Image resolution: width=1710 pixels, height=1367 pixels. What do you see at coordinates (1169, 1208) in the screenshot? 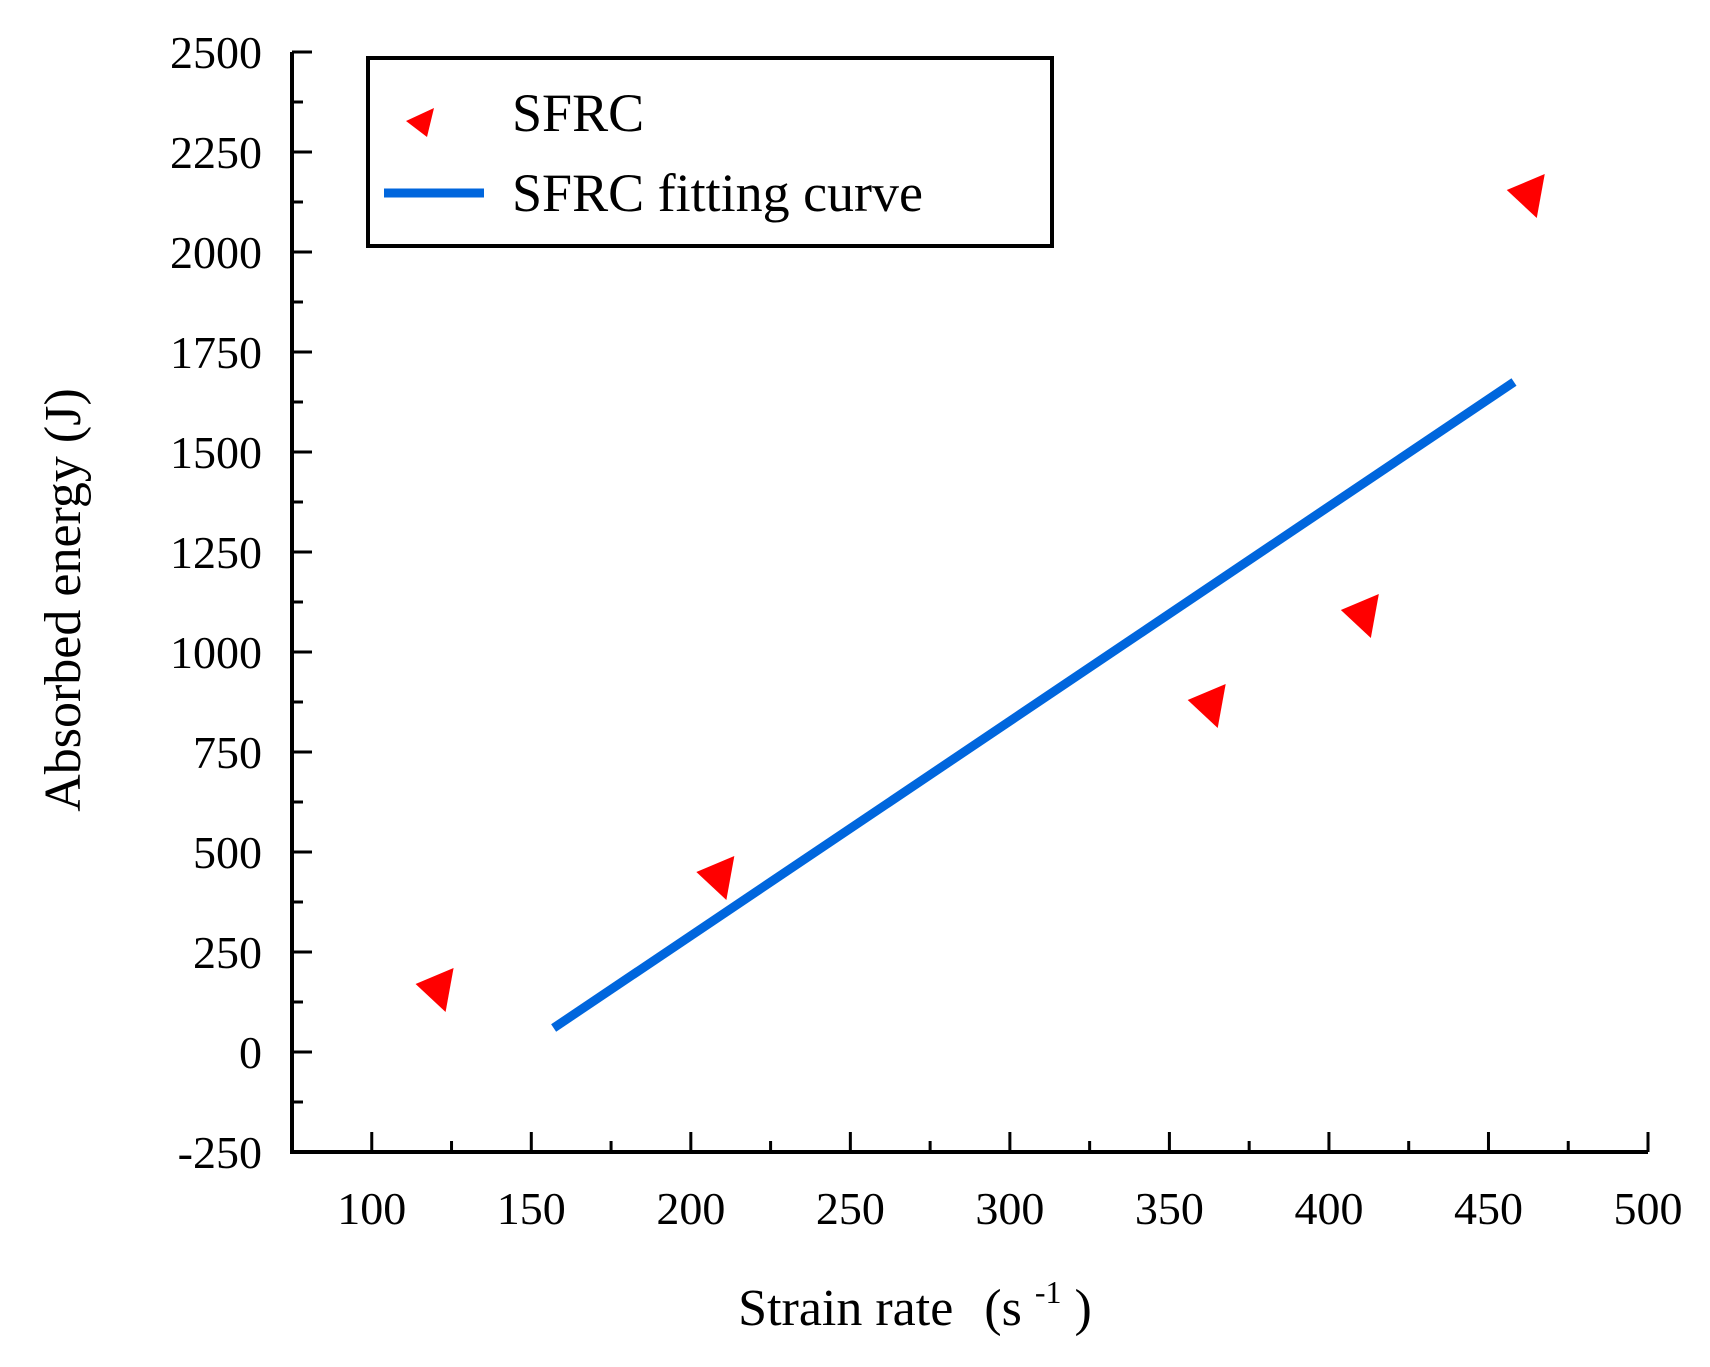
I see `x-tick-label: 350` at bounding box center [1169, 1208].